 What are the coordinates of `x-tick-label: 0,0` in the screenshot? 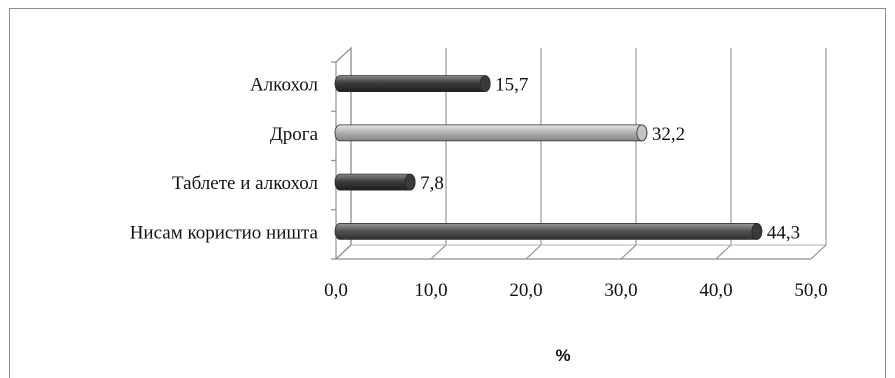 It's located at (336, 290).